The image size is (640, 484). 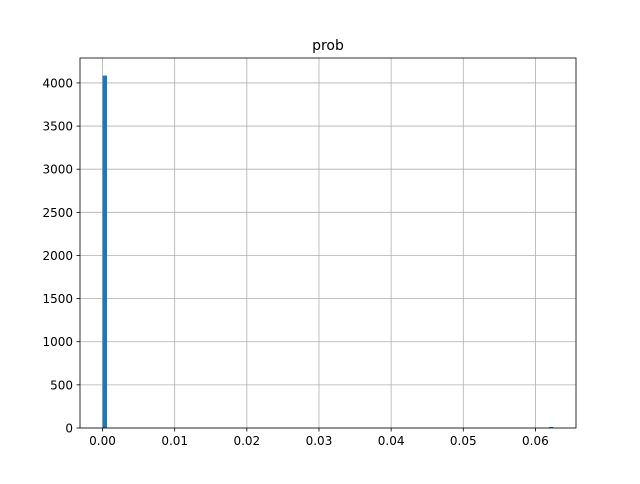 What do you see at coordinates (57, 299) in the screenshot?
I see `y-tick-label: 1500` at bounding box center [57, 299].